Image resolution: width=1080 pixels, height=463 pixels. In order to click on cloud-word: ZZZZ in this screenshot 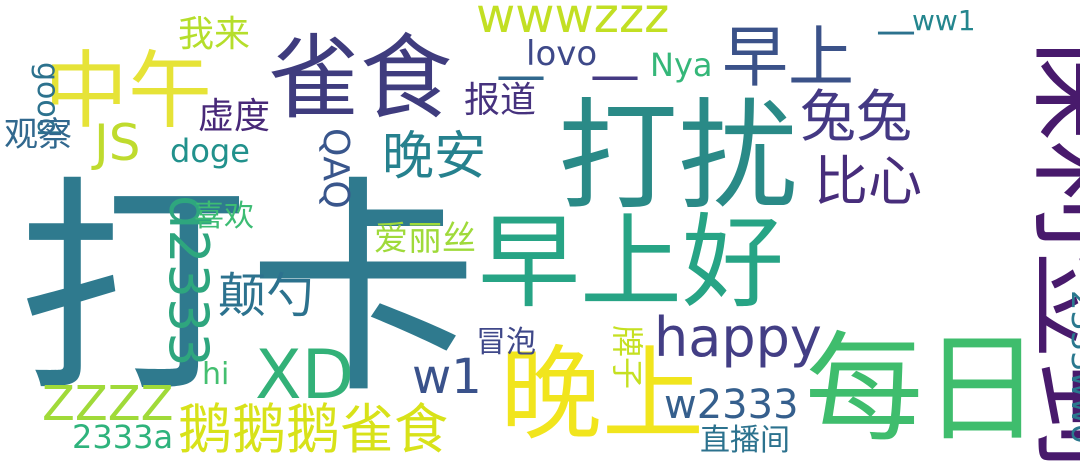, I will do `click(108, 404)`.